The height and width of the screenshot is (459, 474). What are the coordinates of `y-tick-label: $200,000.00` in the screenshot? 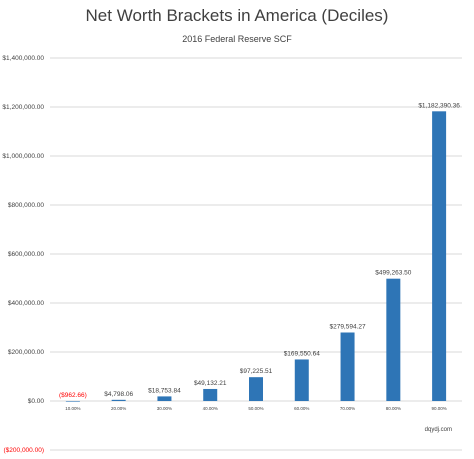 It's located at (26, 352).